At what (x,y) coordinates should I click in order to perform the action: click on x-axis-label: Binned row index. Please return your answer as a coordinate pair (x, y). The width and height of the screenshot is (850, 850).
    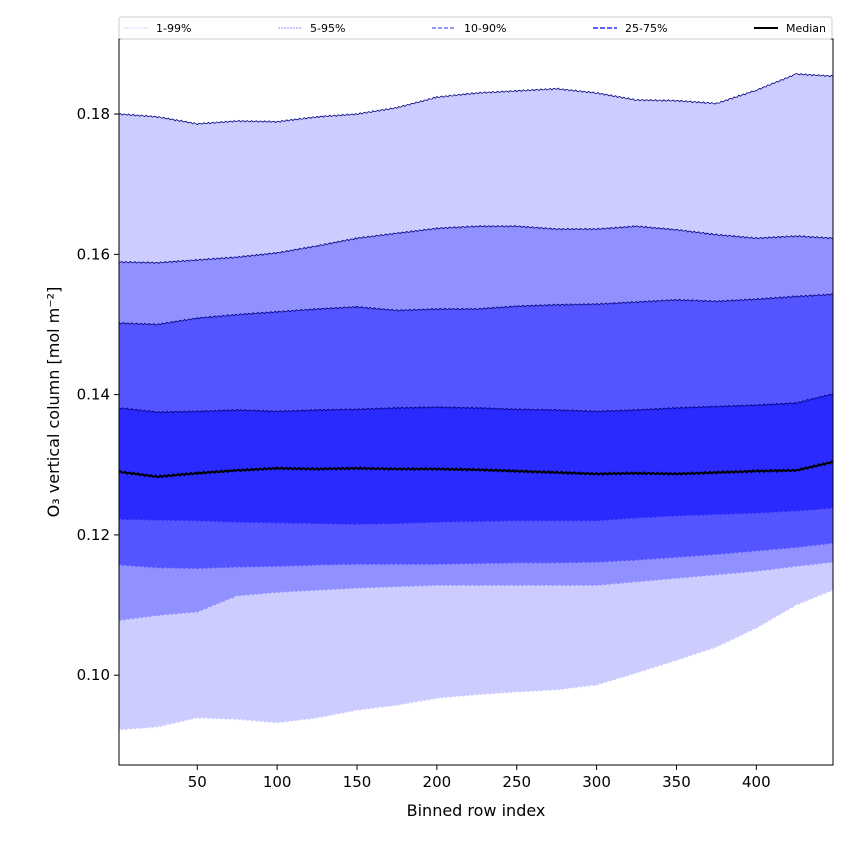
    Looking at the image, I should click on (476, 810).